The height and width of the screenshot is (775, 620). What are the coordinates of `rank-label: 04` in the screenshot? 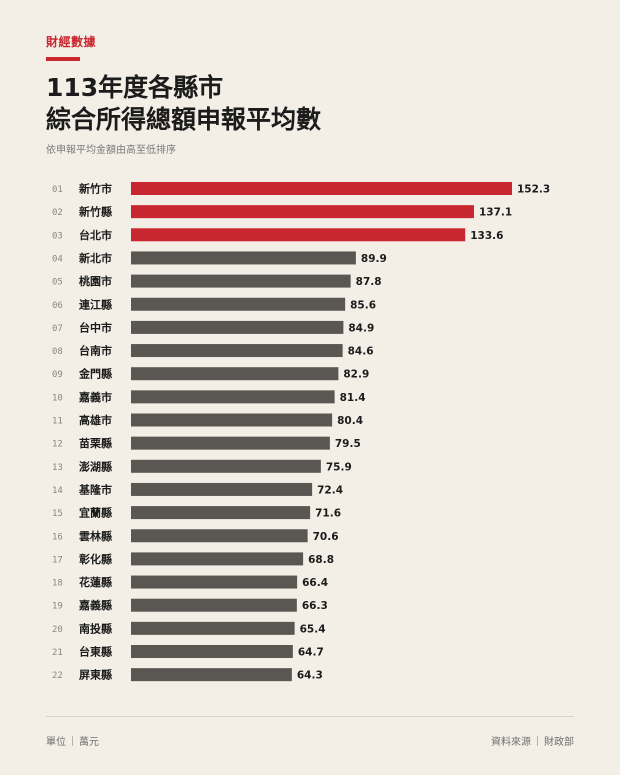 It's located at (57, 259).